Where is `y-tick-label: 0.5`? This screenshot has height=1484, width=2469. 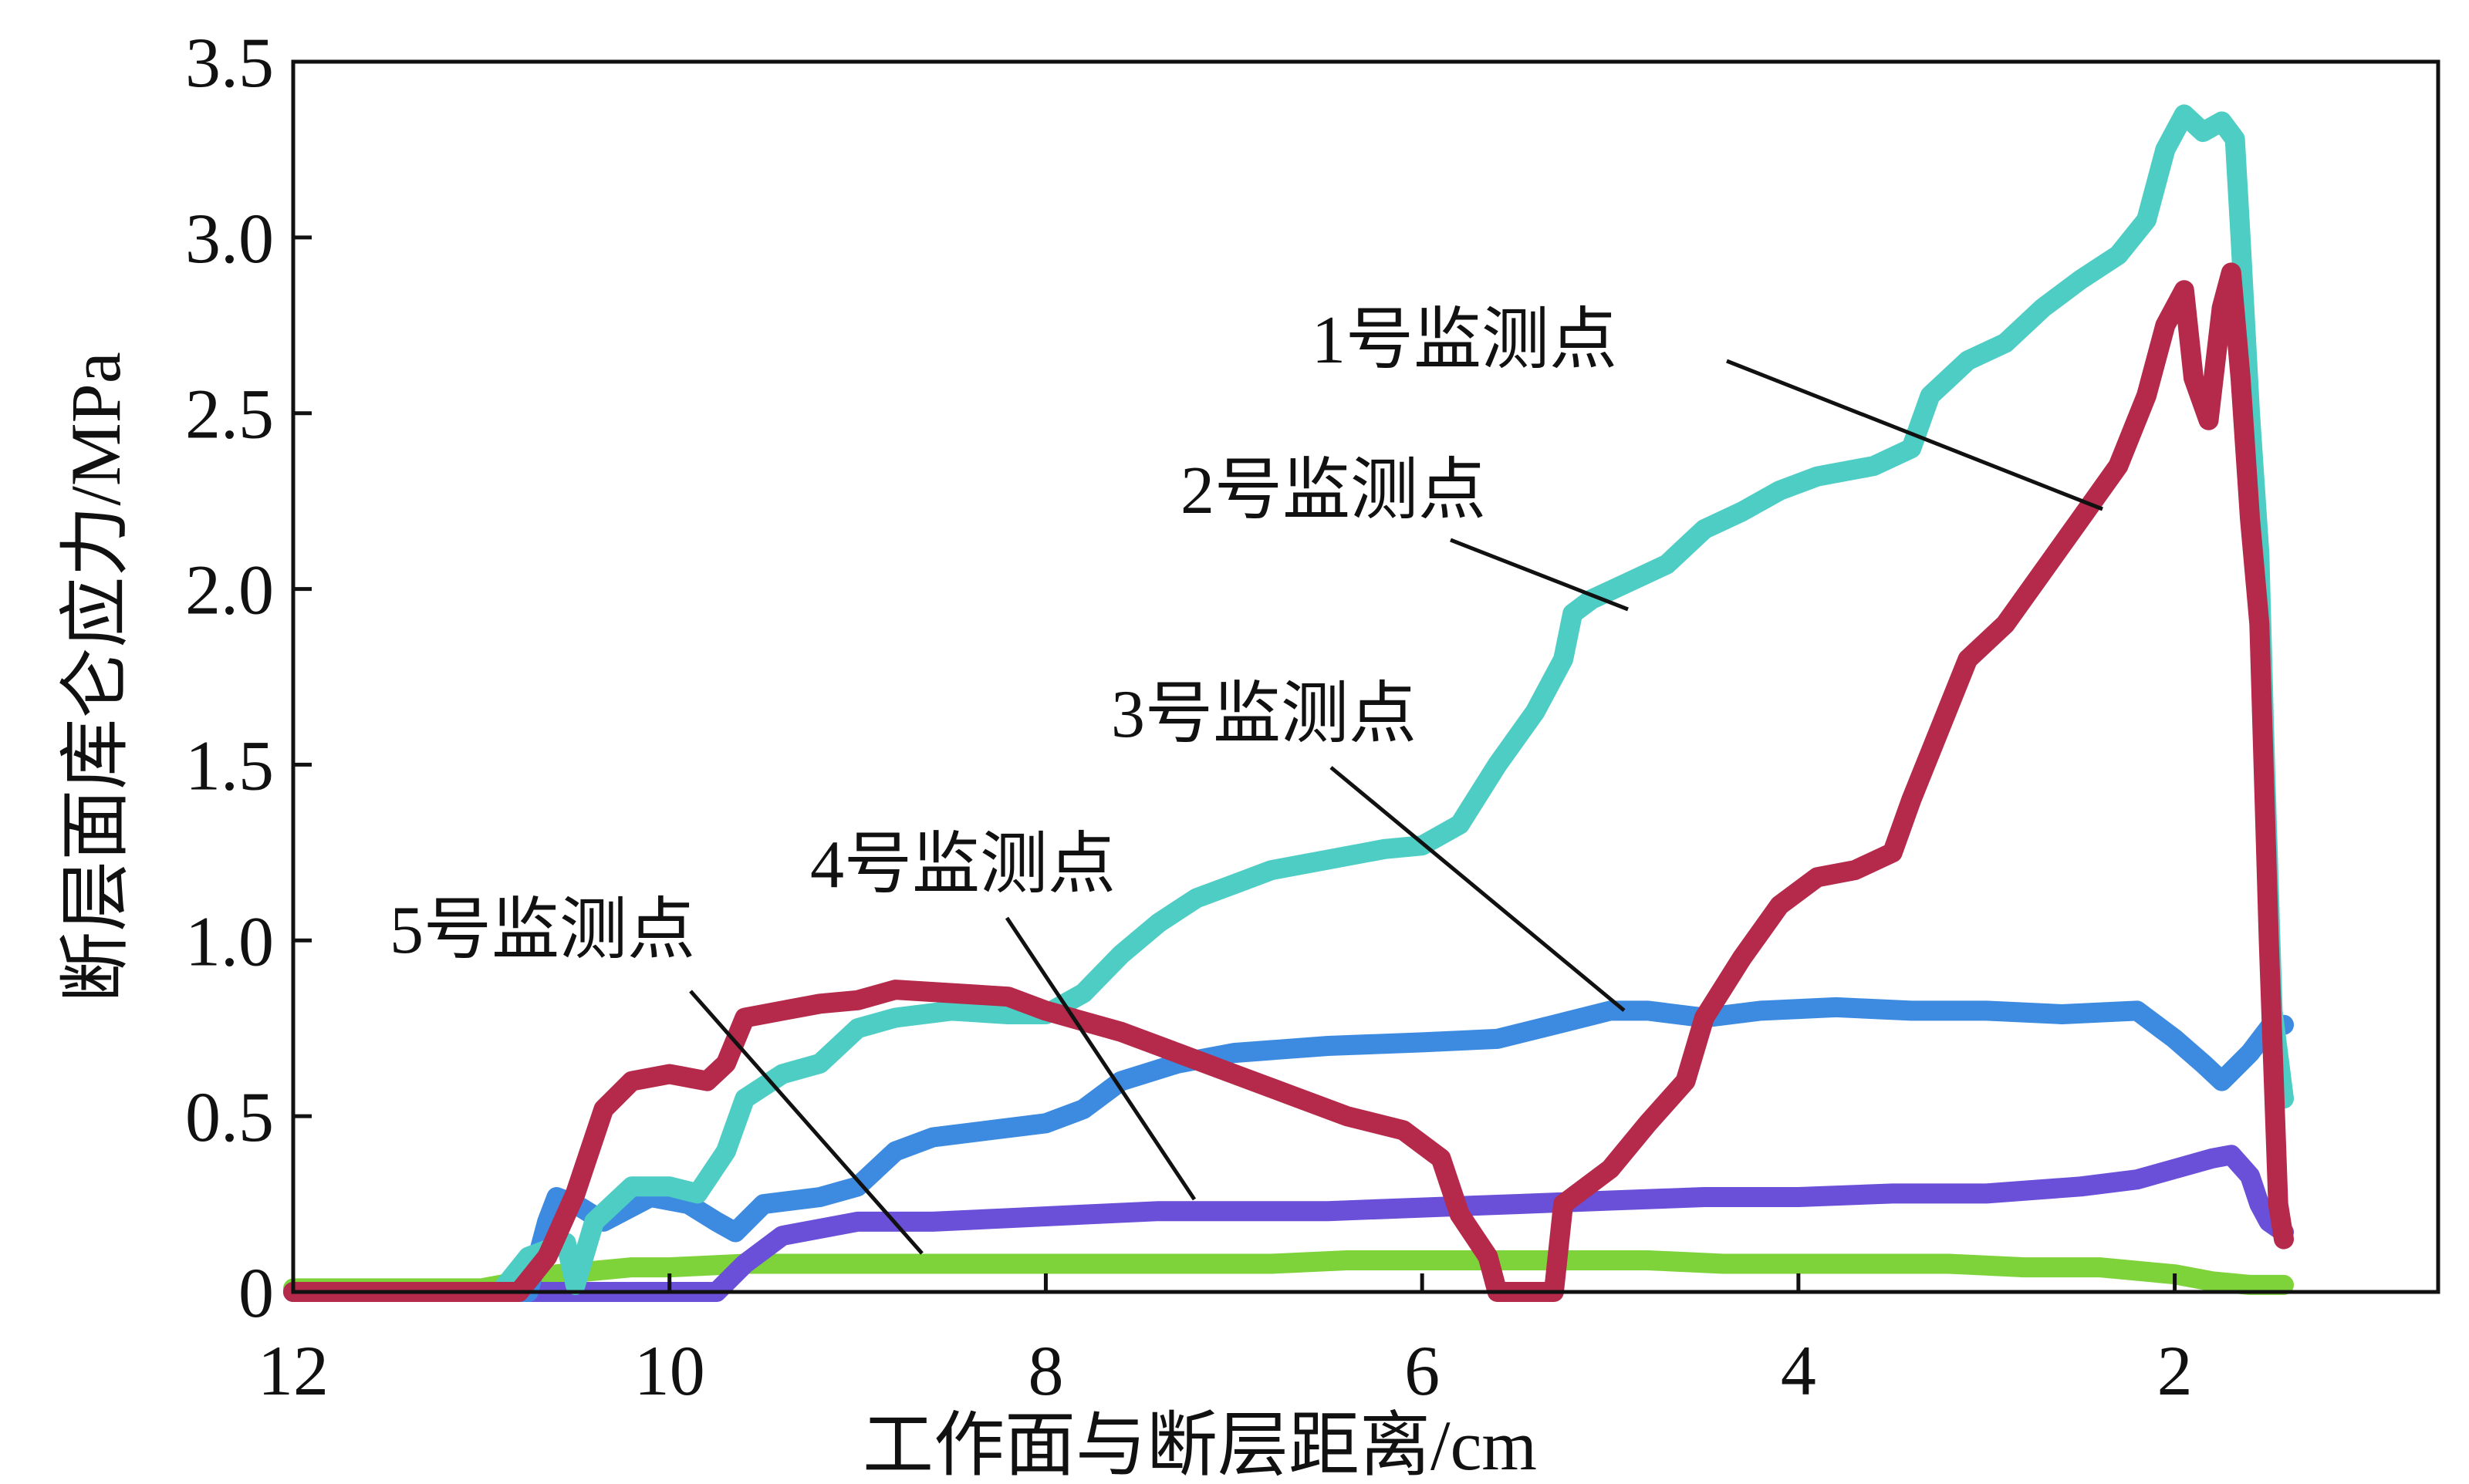 y-tick-label: 0.5 is located at coordinates (230, 1117).